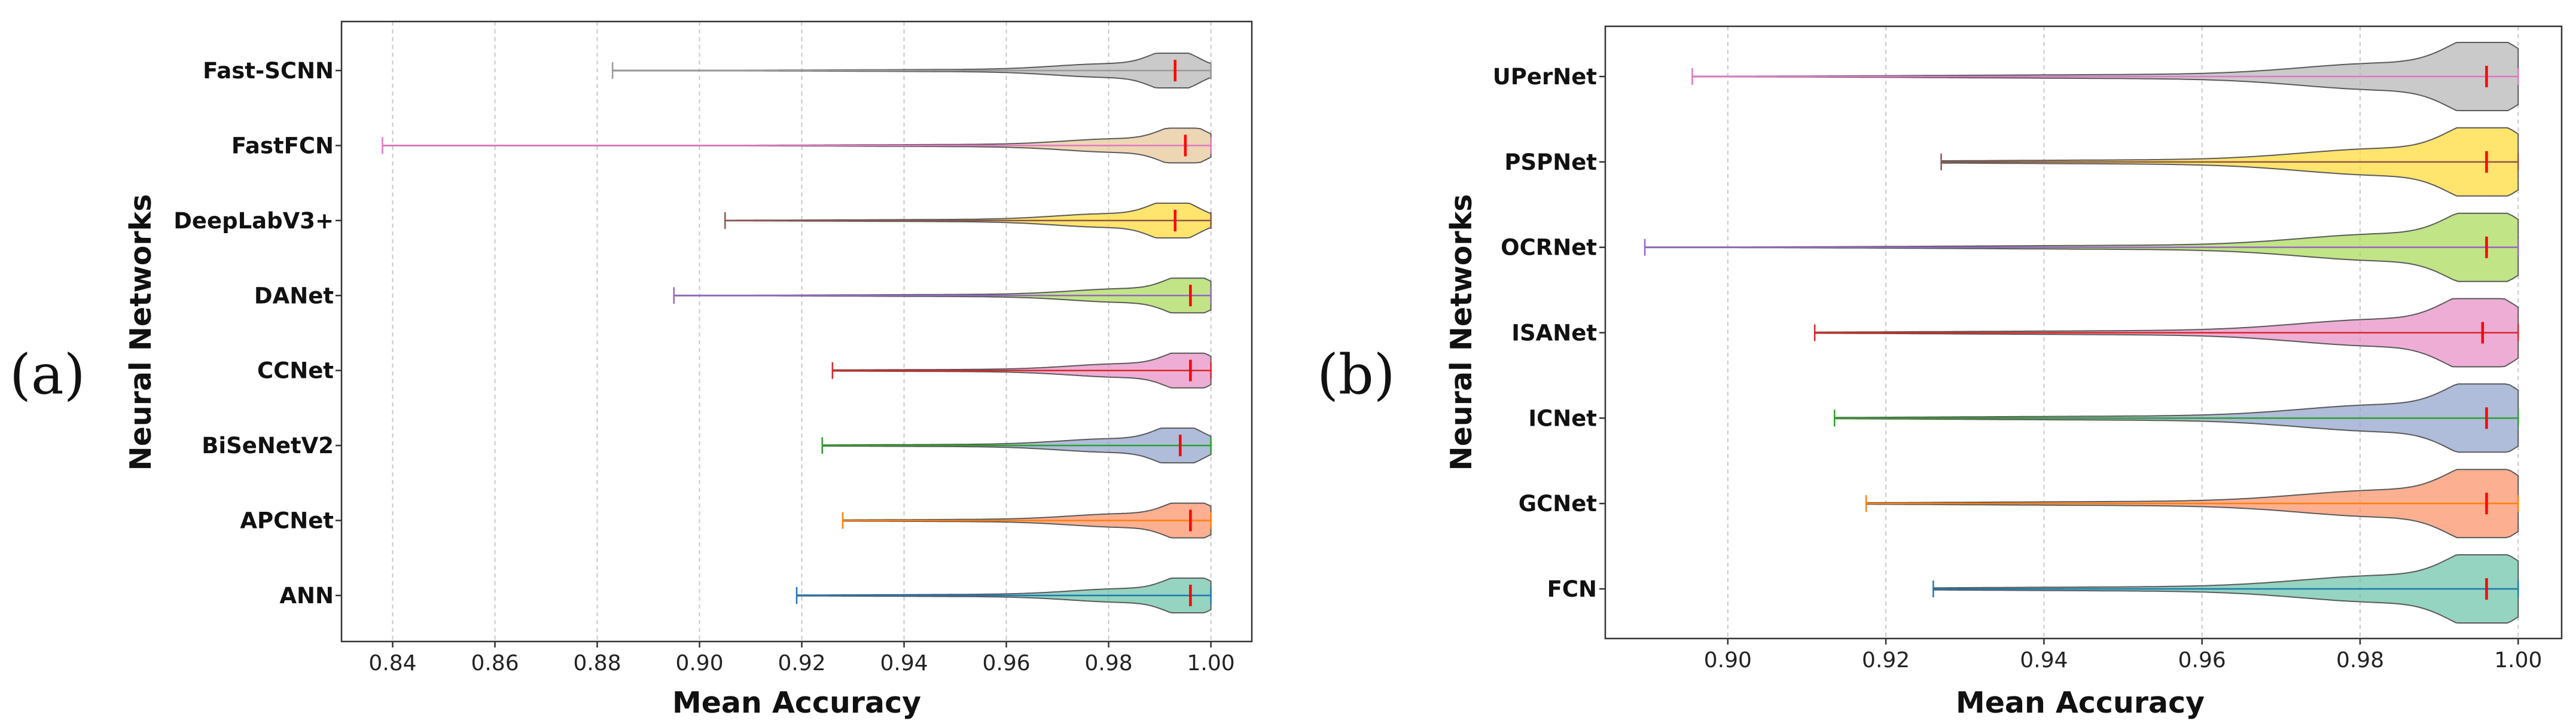 The height and width of the screenshot is (727, 2576). Describe the element at coordinates (1551, 162) in the screenshot. I see `y-tick-label: PSPNet` at that location.